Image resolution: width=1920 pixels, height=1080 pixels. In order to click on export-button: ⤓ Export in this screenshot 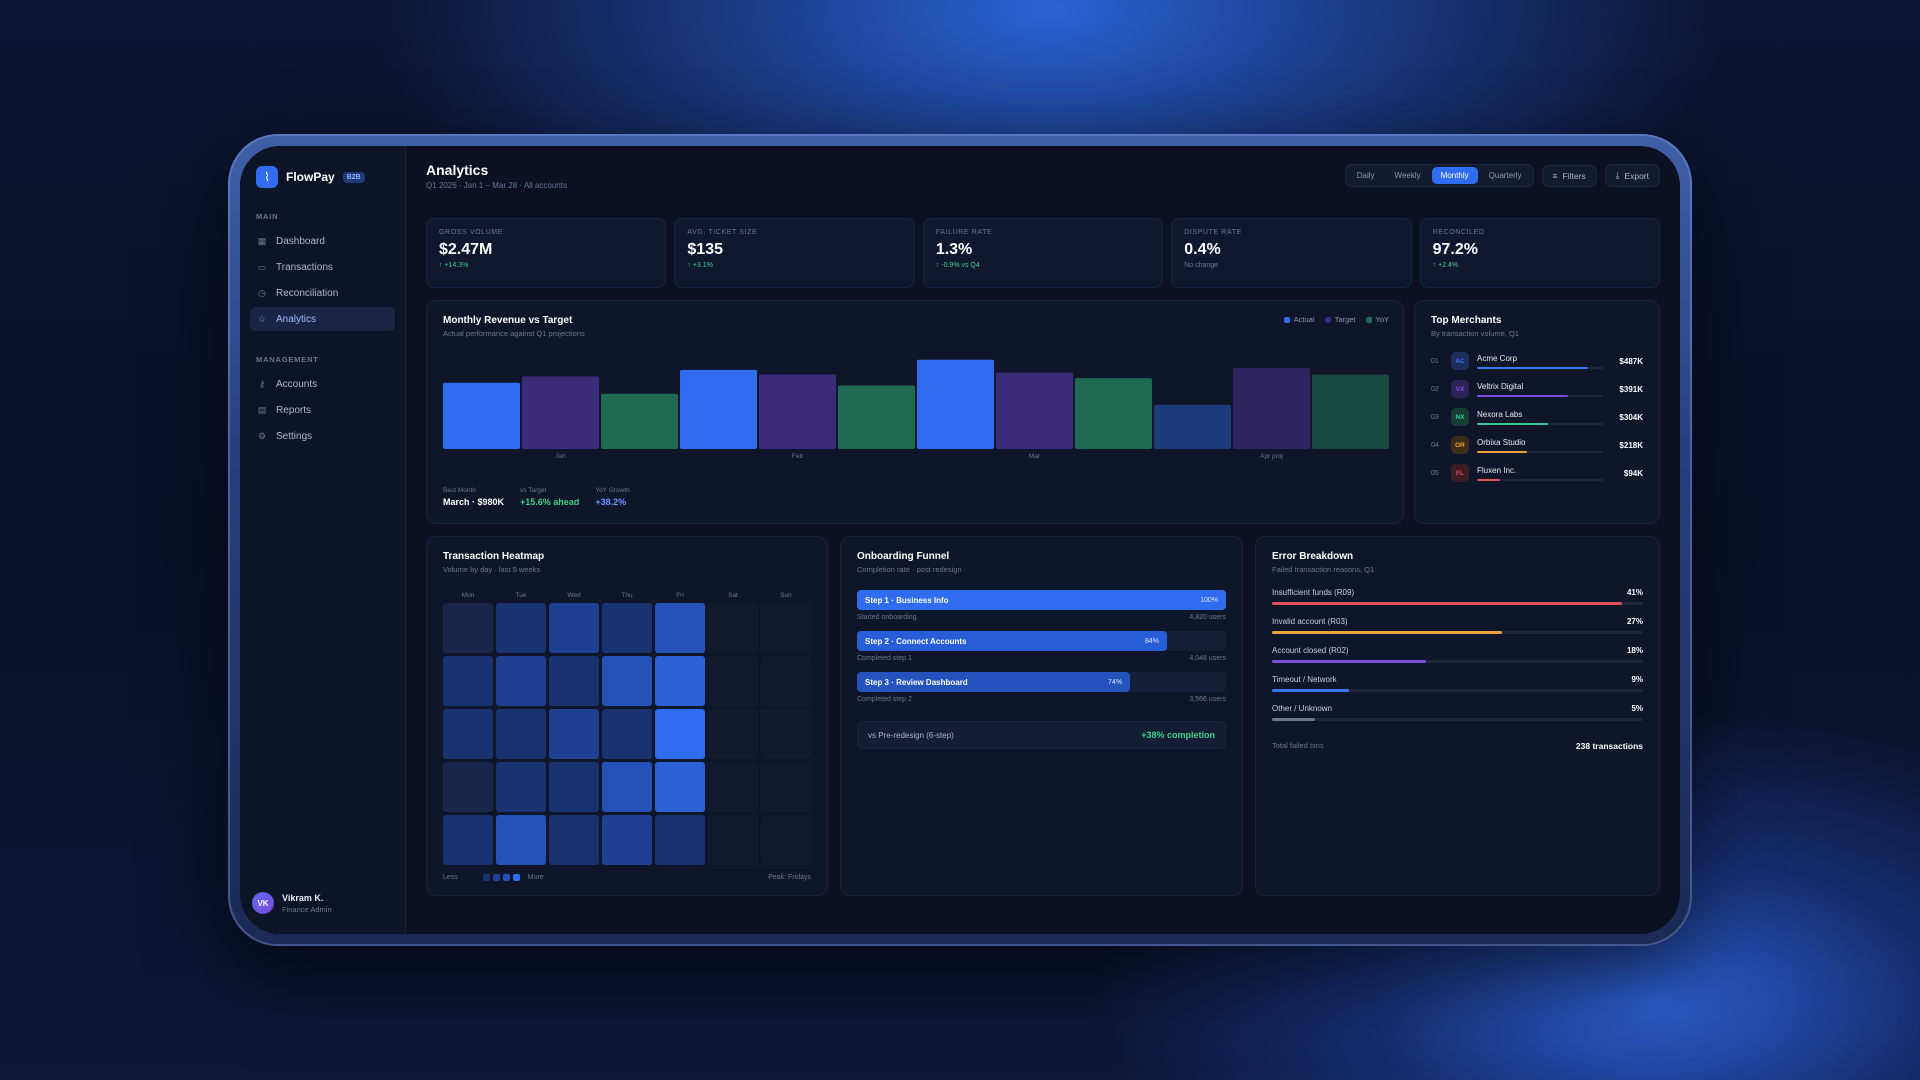, I will do `click(1632, 175)`.